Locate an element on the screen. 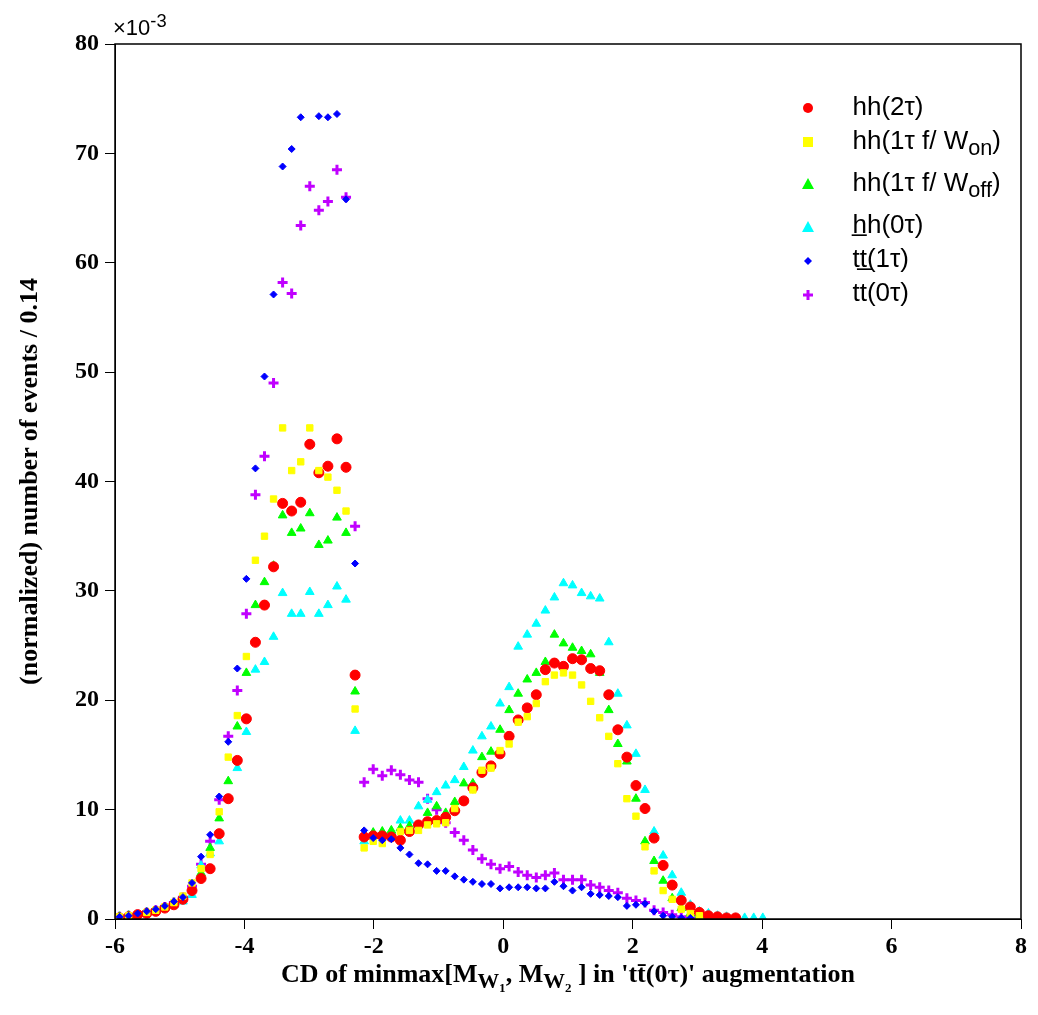 The width and height of the screenshot is (1038, 1015). y-tick-label: 70 is located at coordinates (87, 151).